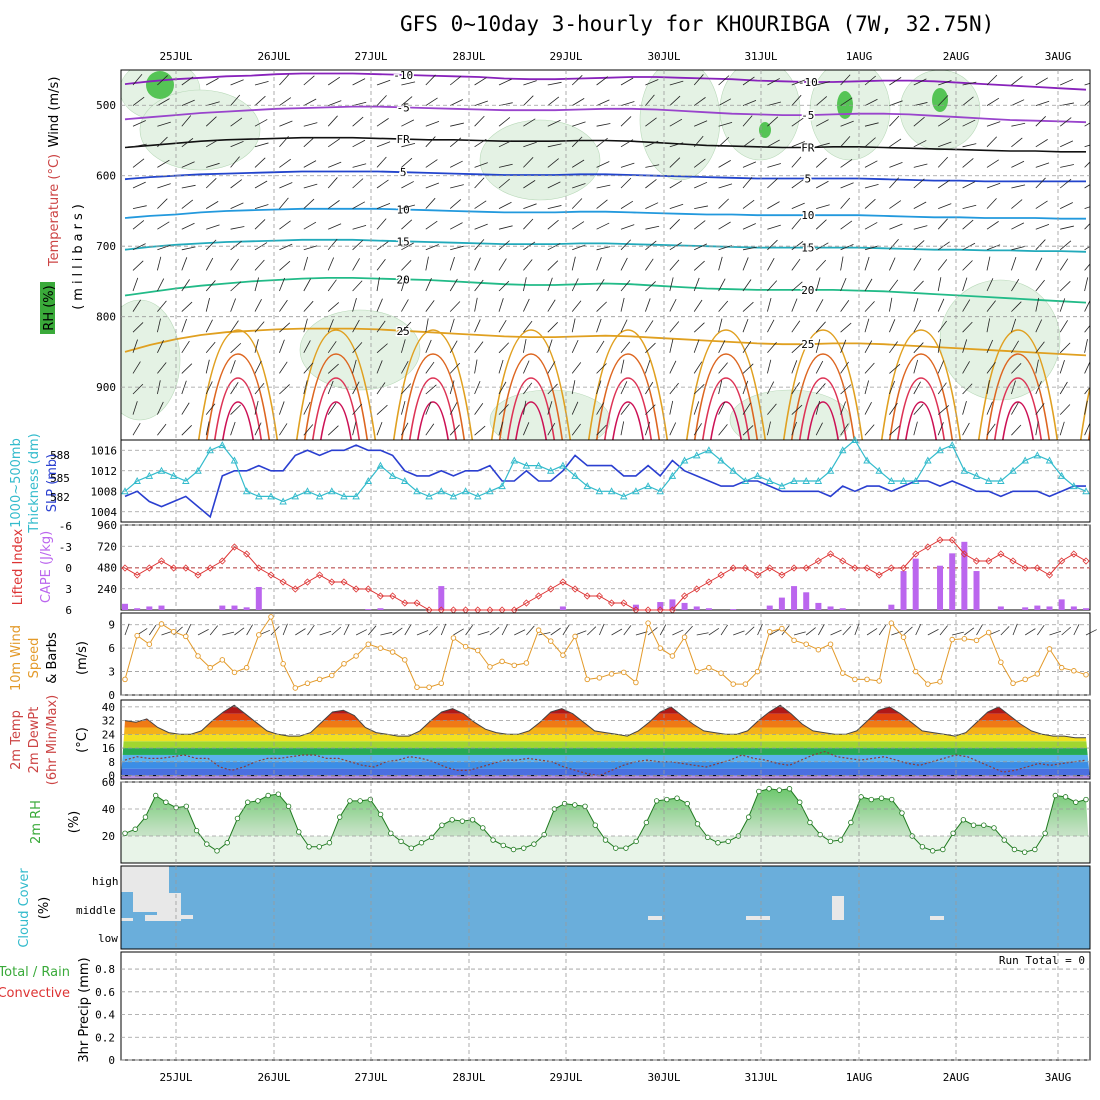 The width and height of the screenshot is (1100, 1100). Describe the element at coordinates (760, 1077) in the screenshot. I see `bottom-date-label: 31JUL` at that location.